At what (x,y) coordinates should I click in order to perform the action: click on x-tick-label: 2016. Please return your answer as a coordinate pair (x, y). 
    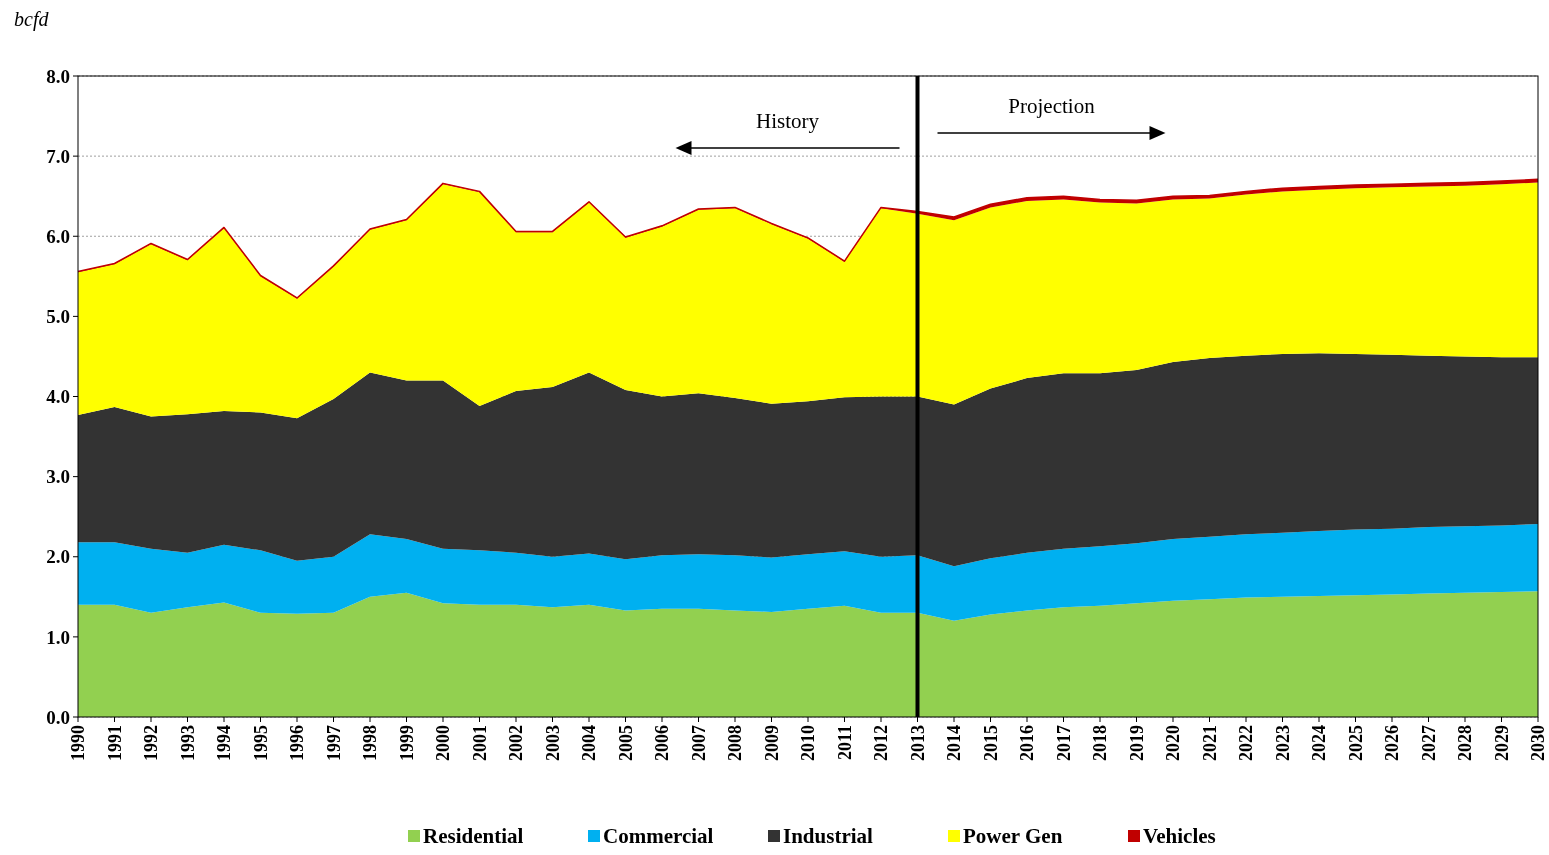
    Looking at the image, I should click on (1027, 743).